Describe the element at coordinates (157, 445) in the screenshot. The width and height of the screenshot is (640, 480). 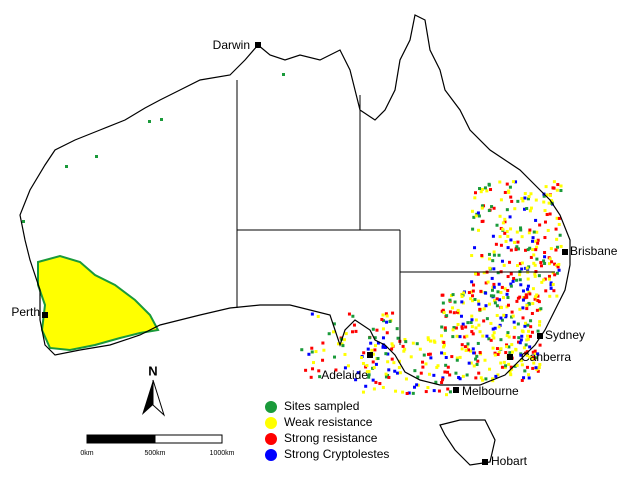
I see `scale-bar: 0km 500km 1000km` at that location.